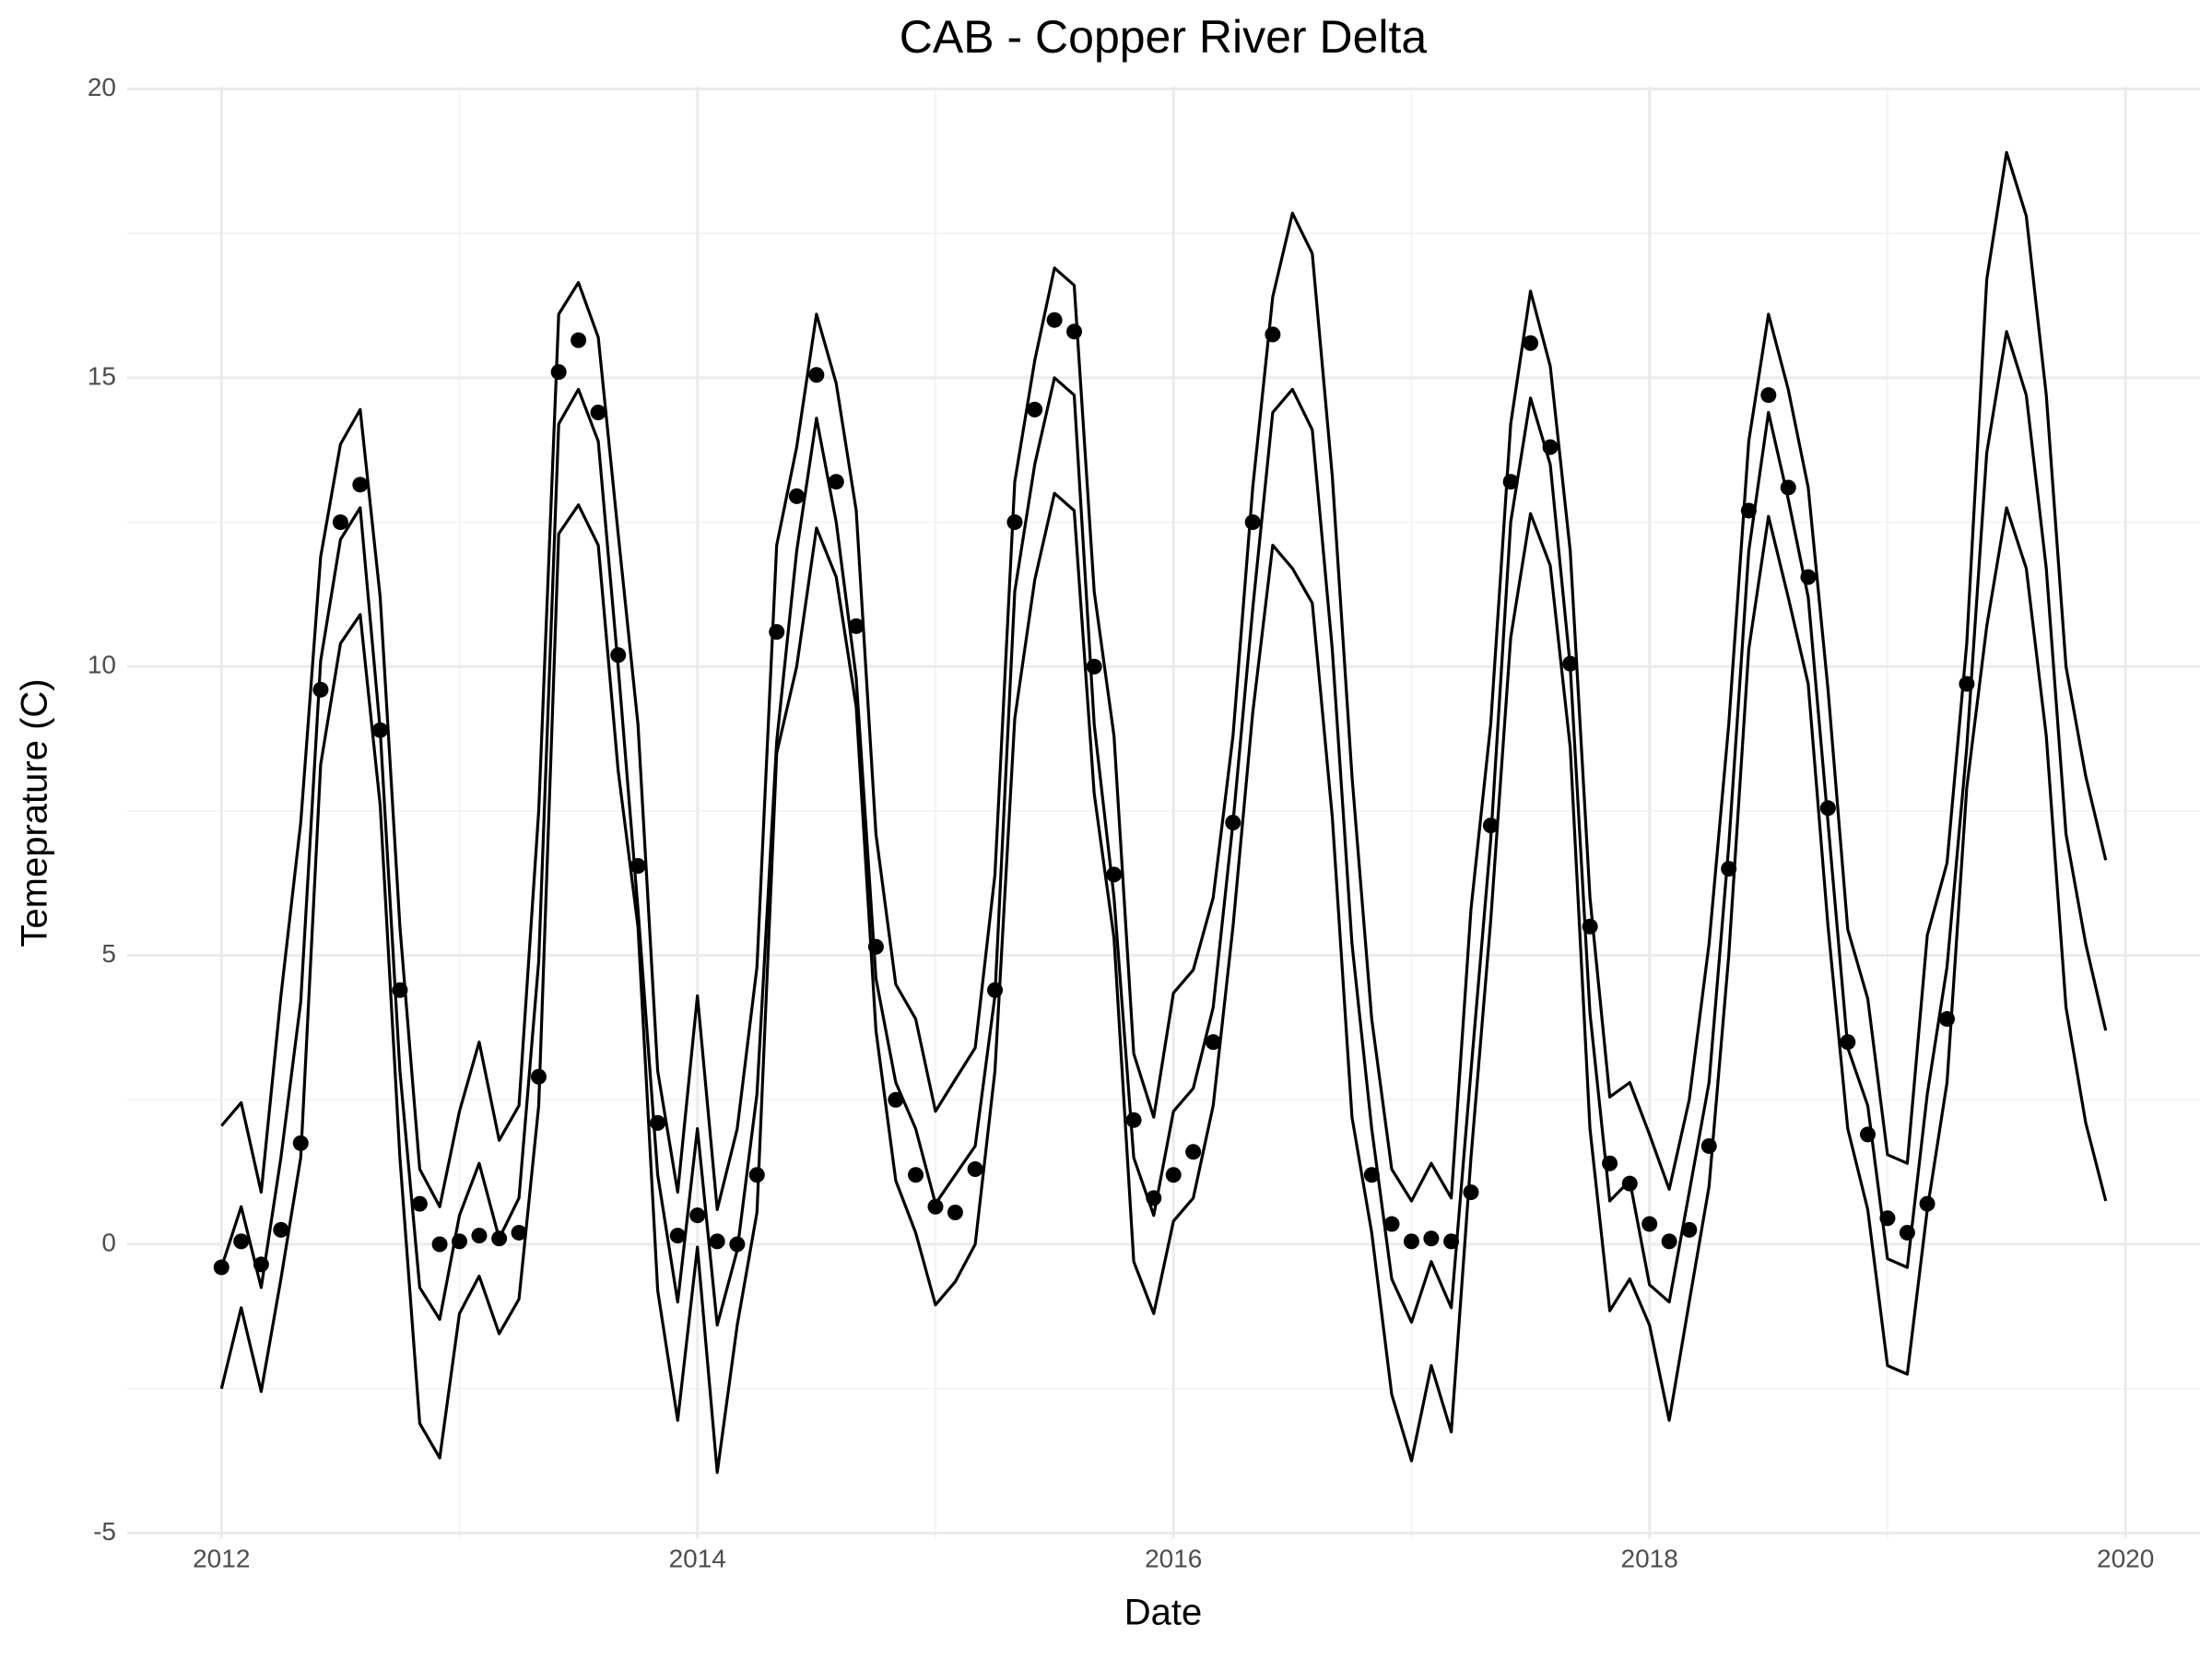 This screenshot has width=2212, height=1659. What do you see at coordinates (102, 375) in the screenshot?
I see `y-tick-label: 15` at bounding box center [102, 375].